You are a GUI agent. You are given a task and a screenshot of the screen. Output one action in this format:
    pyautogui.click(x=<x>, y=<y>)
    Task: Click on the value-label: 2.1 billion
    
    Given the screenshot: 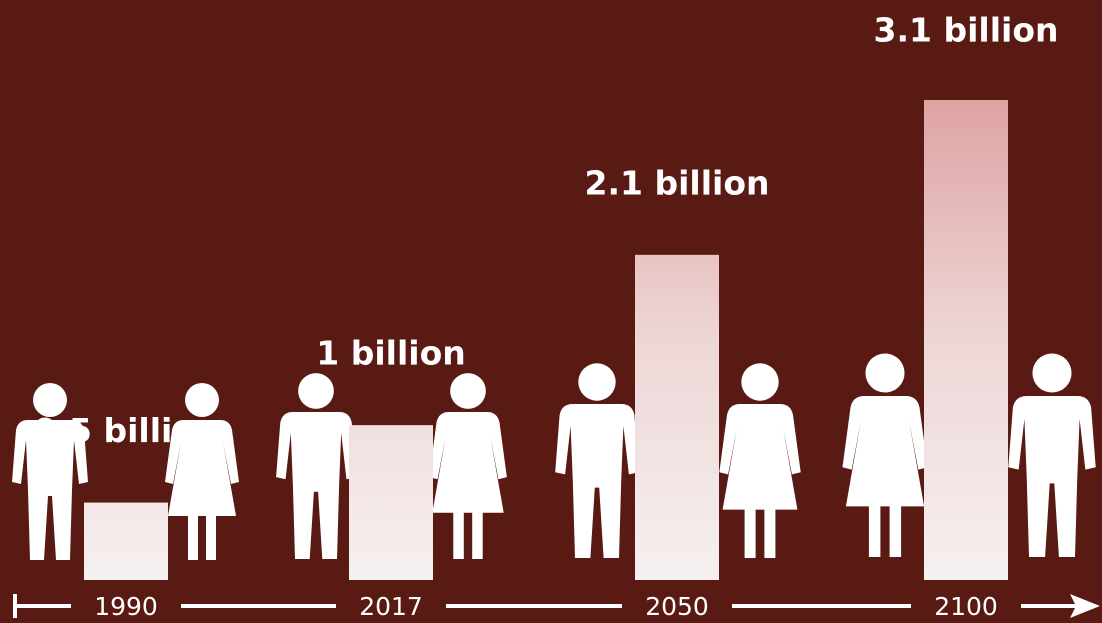 What is the action you would take?
    pyautogui.click(x=677, y=182)
    